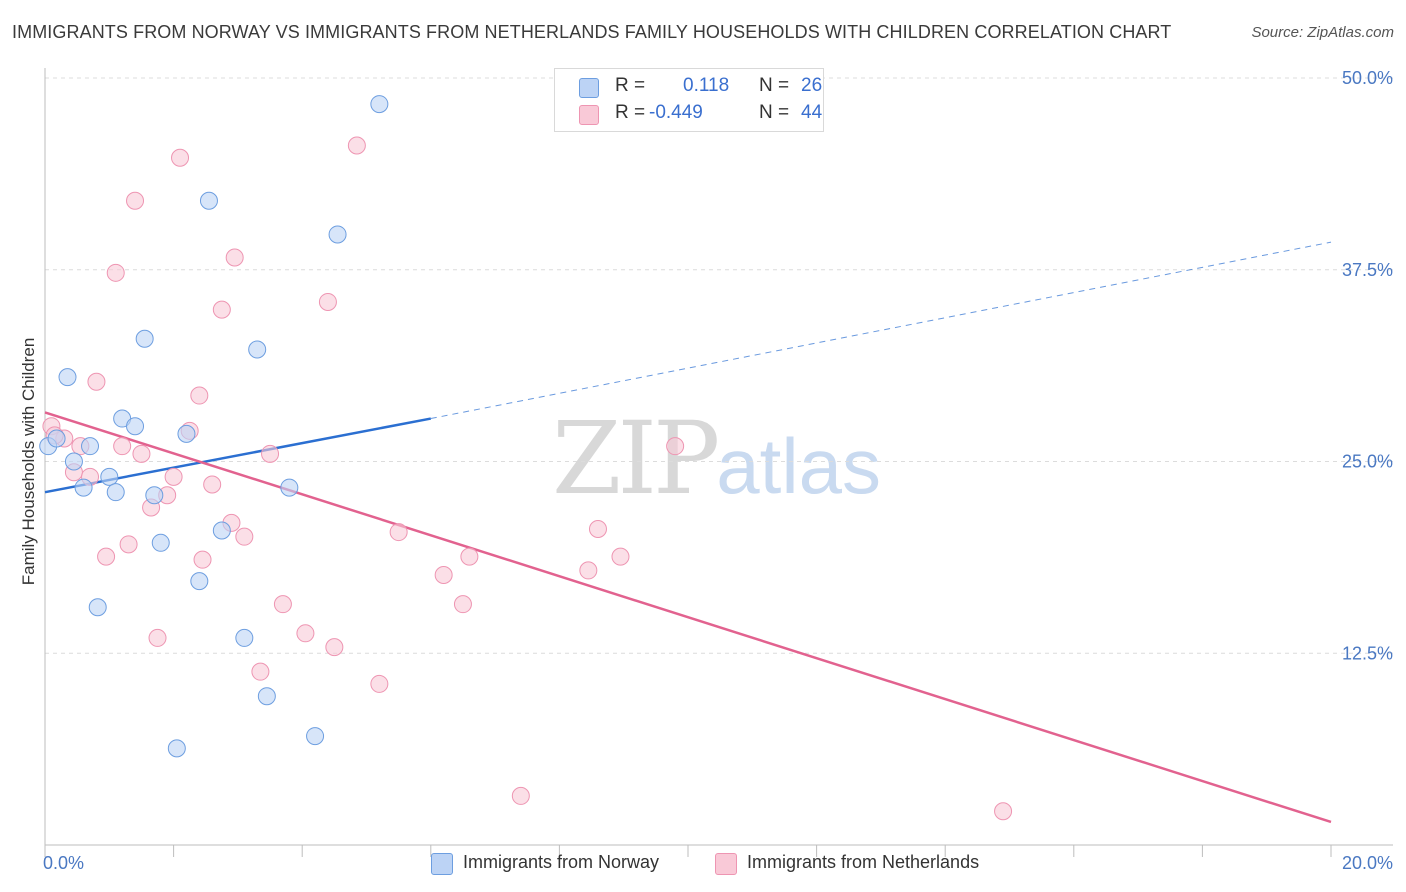  Describe the element at coordinates (676, 112) in the screenshot. I see `netherlands-r-value: -0.449` at that location.